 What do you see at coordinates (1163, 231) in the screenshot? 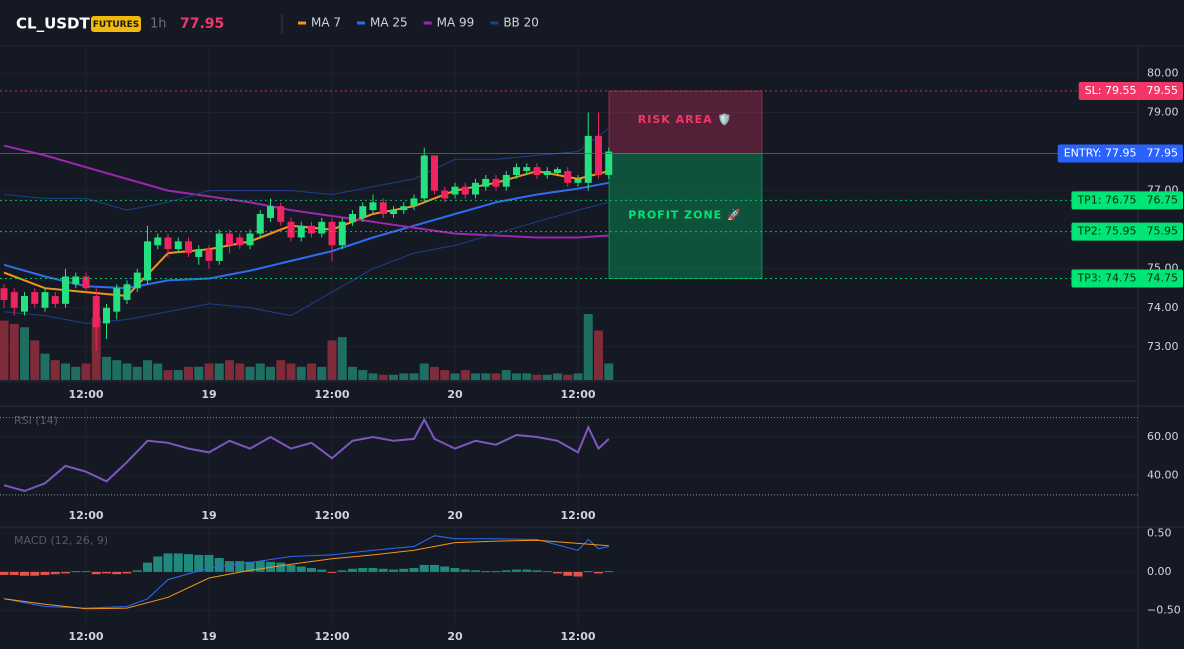
I see `level-value: 75.95` at bounding box center [1163, 231].